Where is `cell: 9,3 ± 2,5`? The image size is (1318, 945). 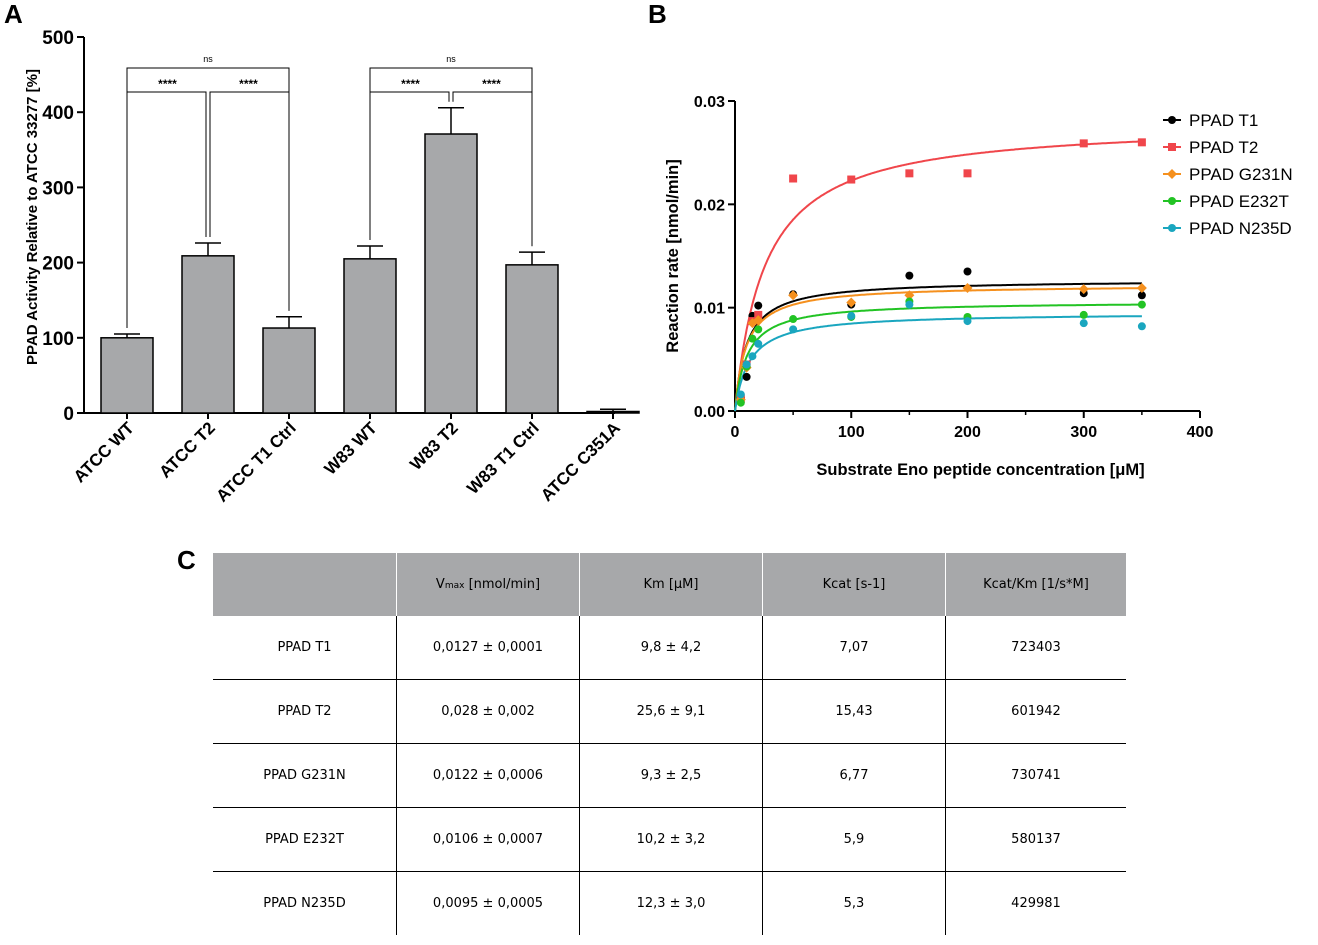 cell: 9,3 ± 2,5 is located at coordinates (671, 775).